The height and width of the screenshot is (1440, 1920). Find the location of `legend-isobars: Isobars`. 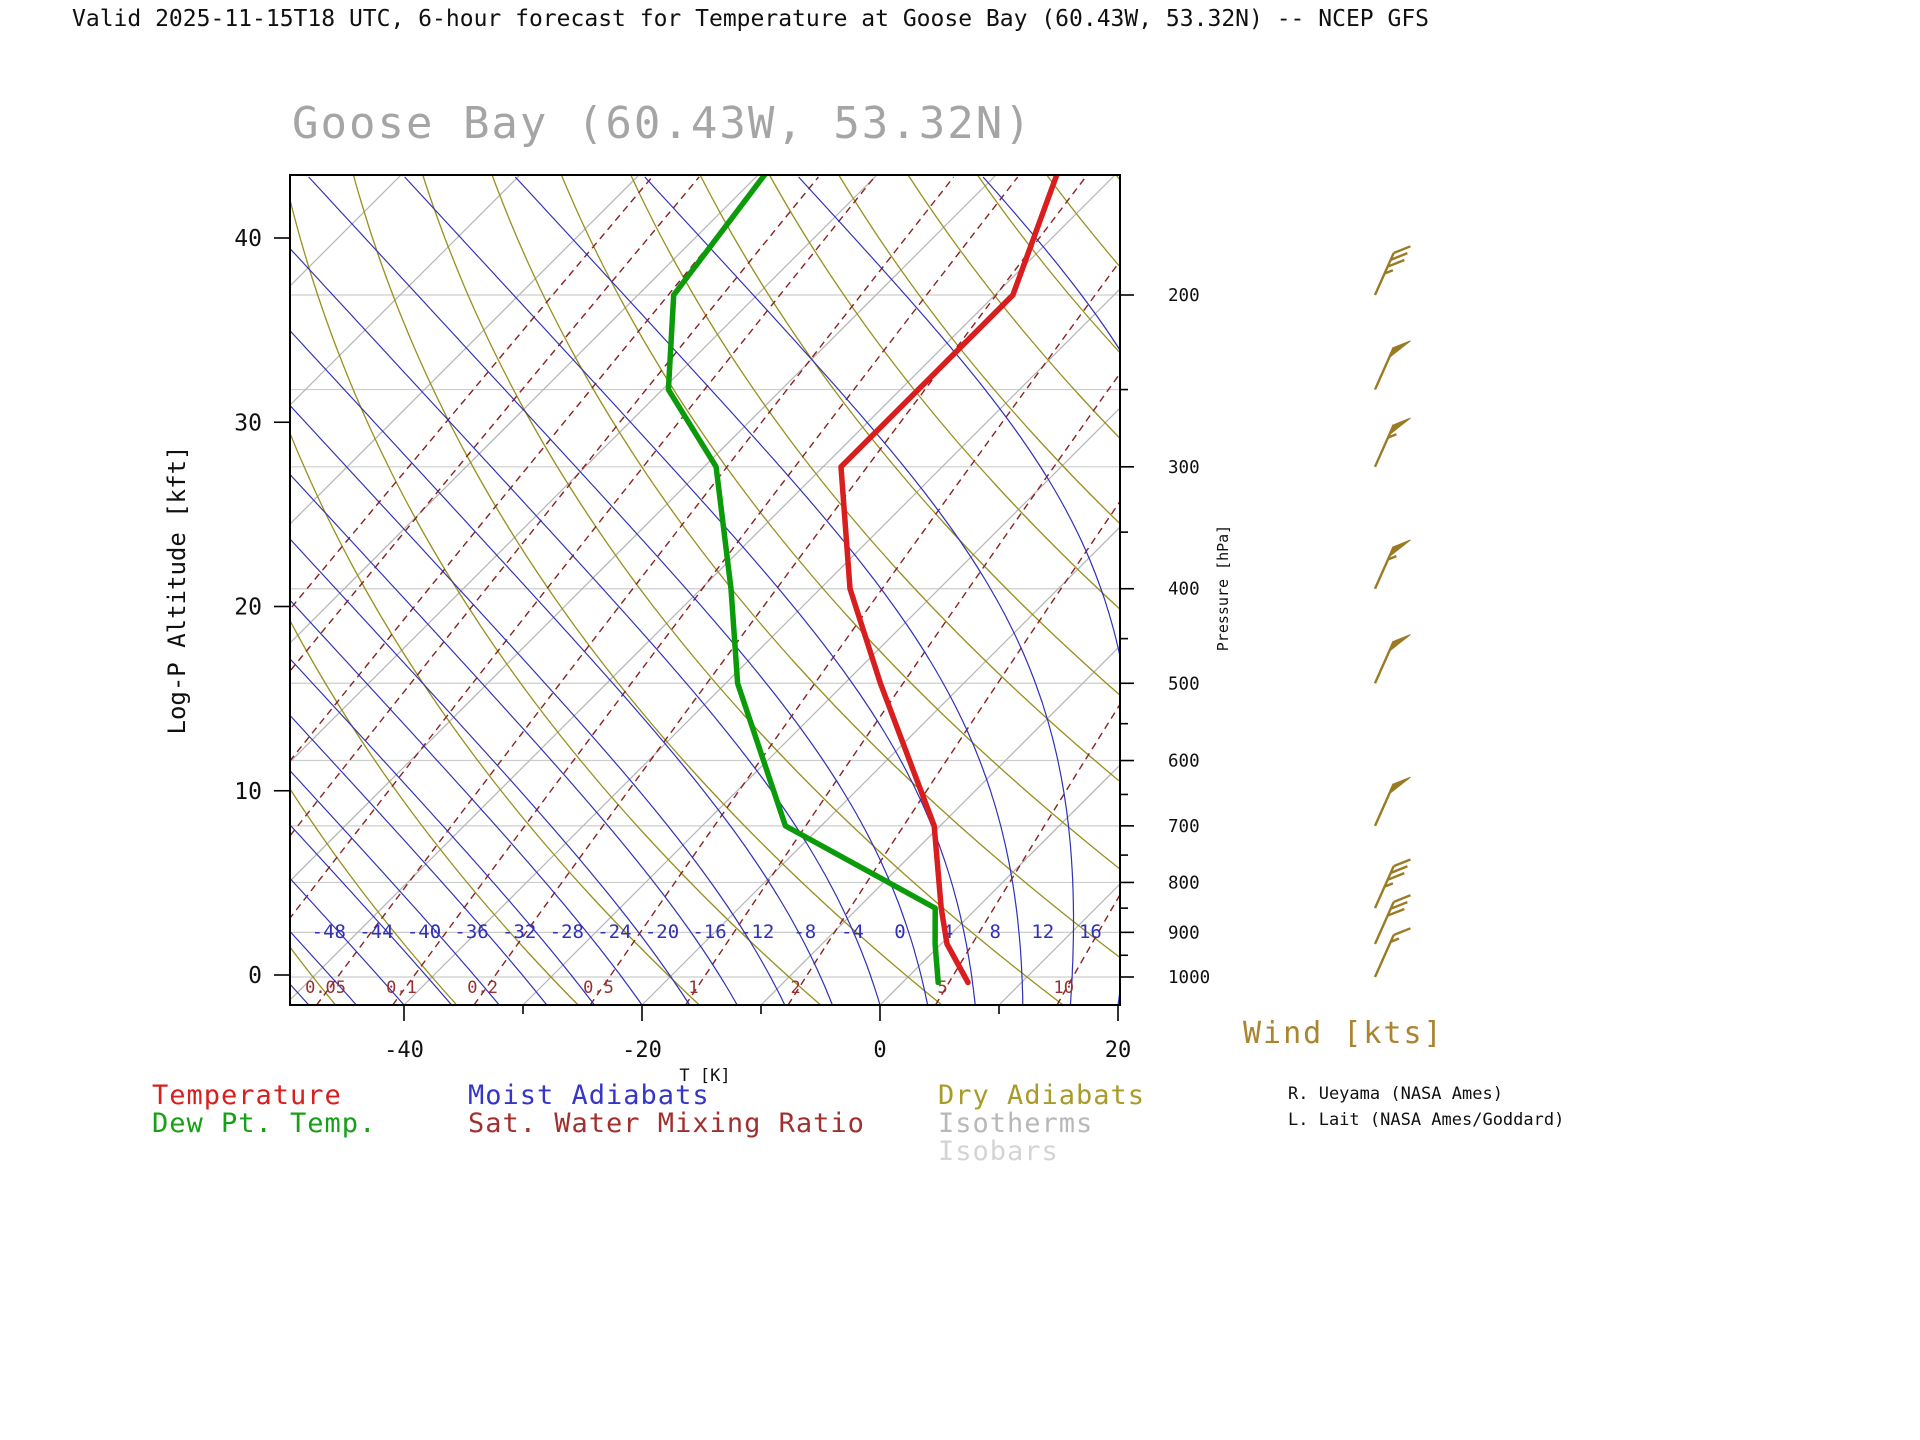

legend-isobars: Isobars is located at coordinates (998, 1151).